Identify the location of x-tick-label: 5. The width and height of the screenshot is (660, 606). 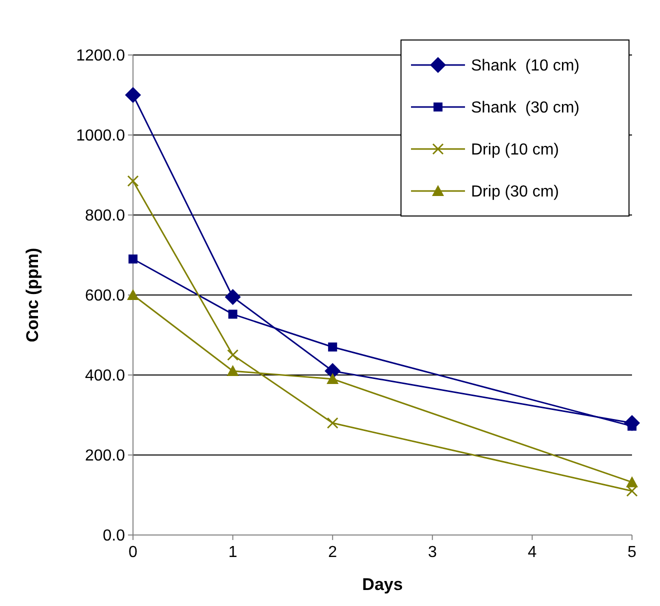
(632, 552).